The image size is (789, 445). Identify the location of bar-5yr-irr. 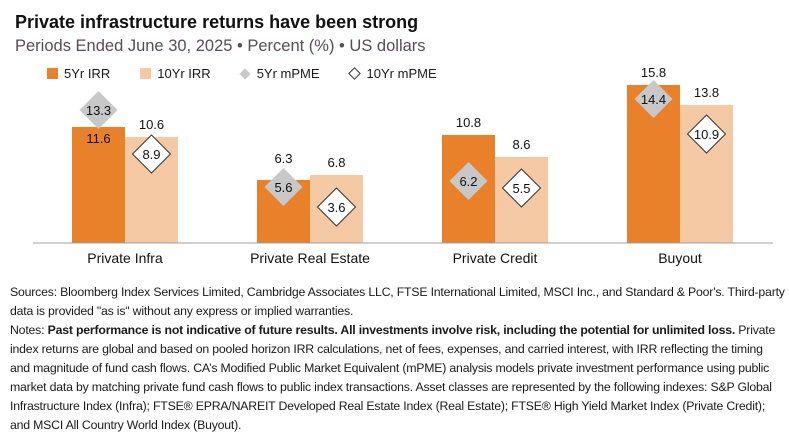
(98, 185).